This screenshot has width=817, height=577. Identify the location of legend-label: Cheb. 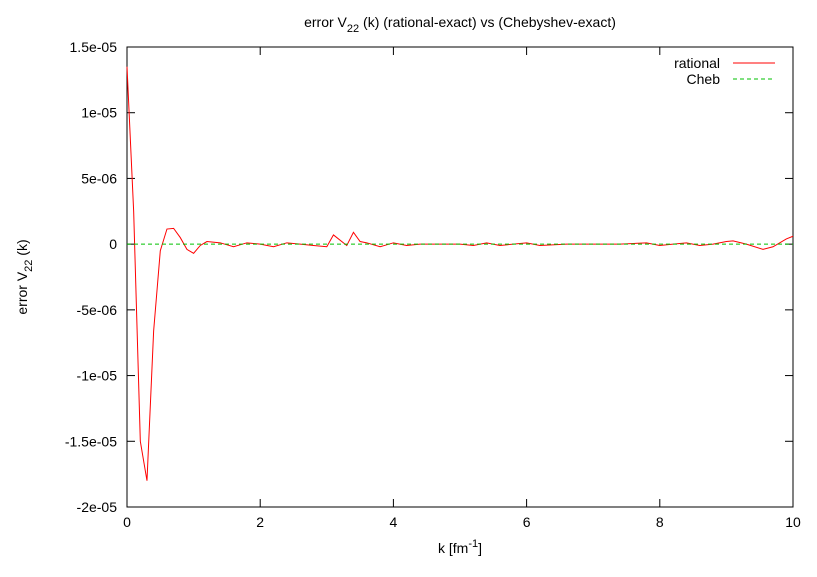
(704, 79).